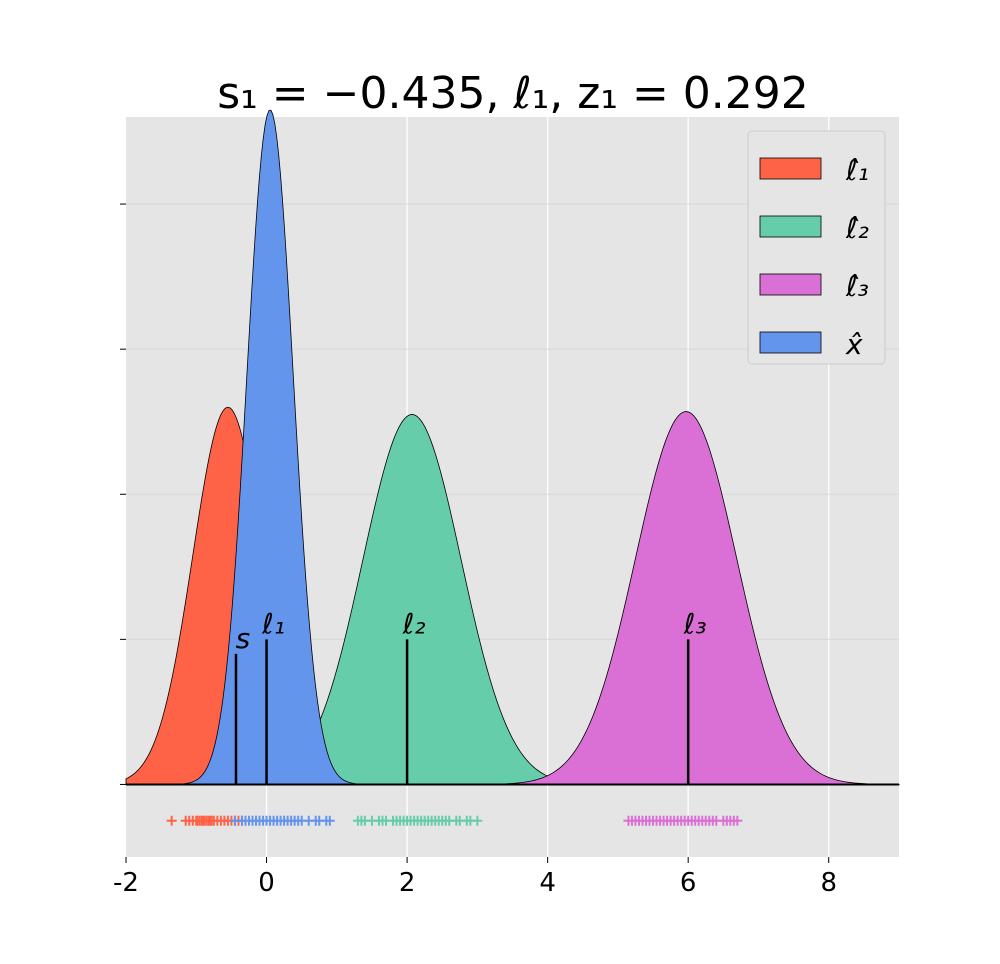 This screenshot has height=964, width=1000. What do you see at coordinates (266, 883) in the screenshot?
I see `x-tick-label: 0` at bounding box center [266, 883].